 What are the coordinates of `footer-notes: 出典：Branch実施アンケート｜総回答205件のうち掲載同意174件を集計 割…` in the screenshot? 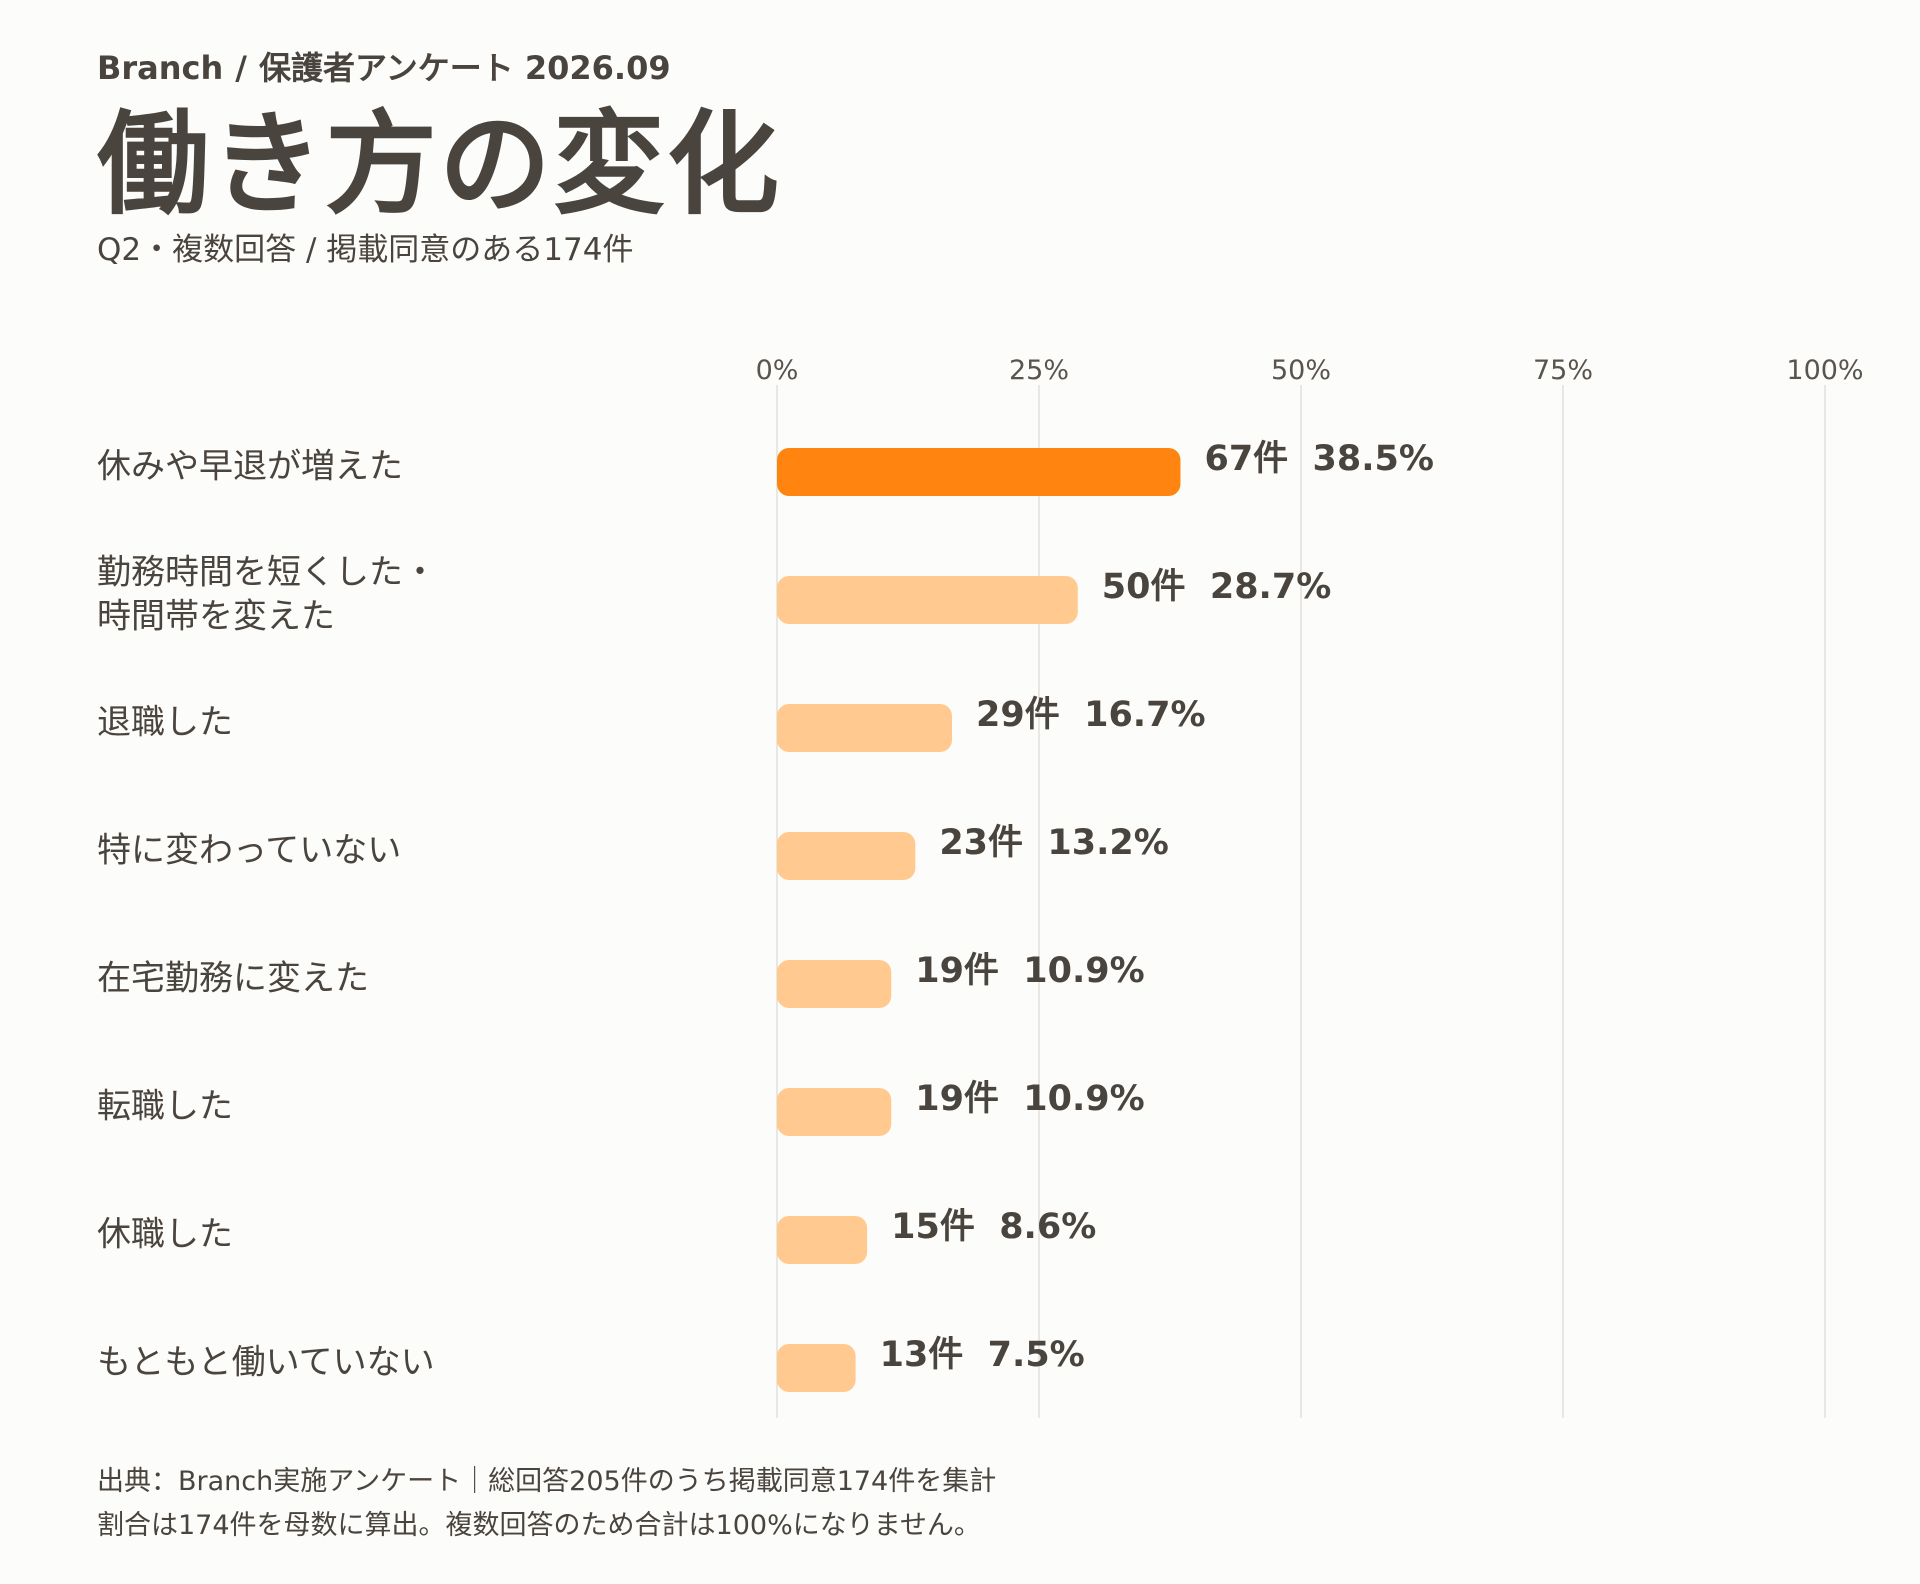 It's located at (546, 1504).